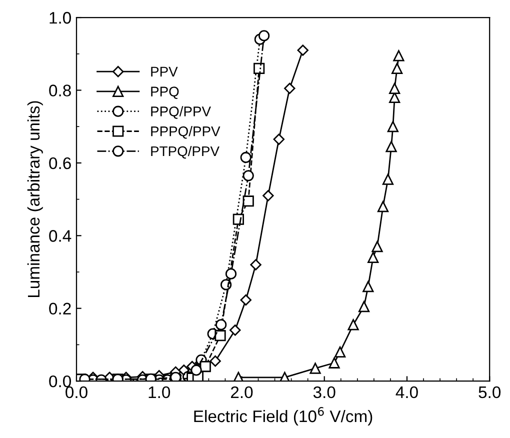 This screenshot has height=438, width=510. What do you see at coordinates (60, 236) in the screenshot?
I see `y-tick-label: 0.4` at bounding box center [60, 236].